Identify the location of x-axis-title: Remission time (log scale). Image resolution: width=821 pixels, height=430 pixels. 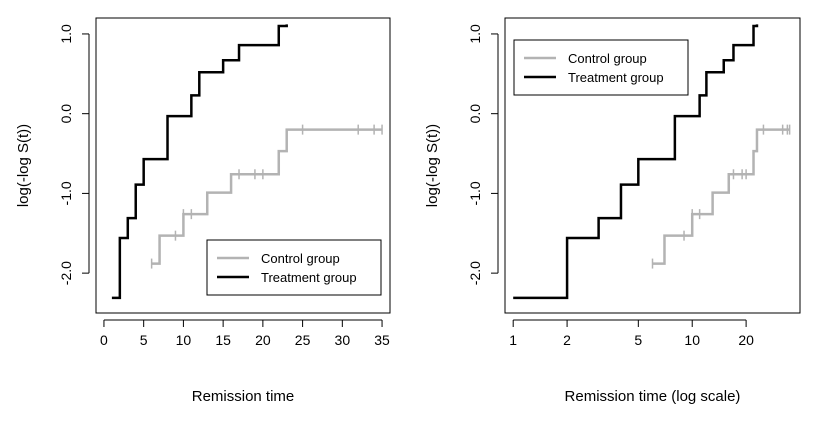
(653, 396).